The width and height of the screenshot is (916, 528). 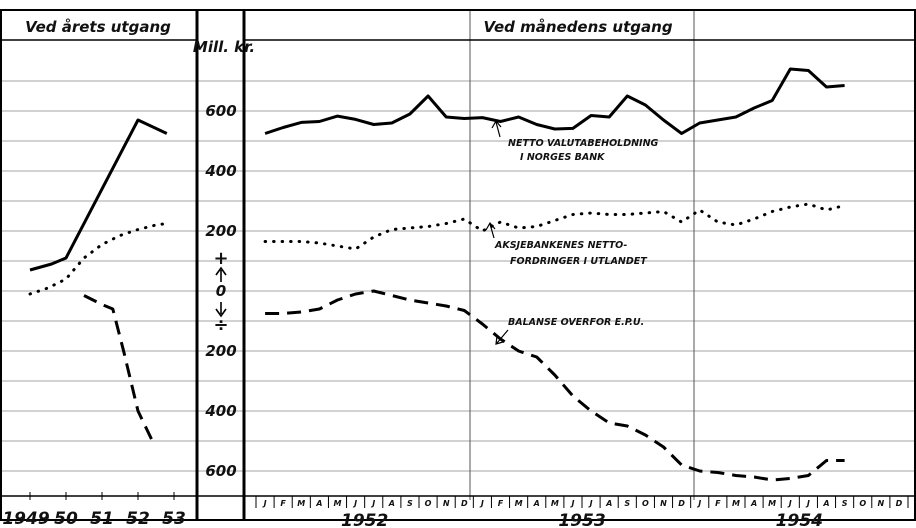 What do you see at coordinates (583, 143) in the screenshot?
I see `annotation-line: NETTO VALUTABEHOLDNING` at bounding box center [583, 143].